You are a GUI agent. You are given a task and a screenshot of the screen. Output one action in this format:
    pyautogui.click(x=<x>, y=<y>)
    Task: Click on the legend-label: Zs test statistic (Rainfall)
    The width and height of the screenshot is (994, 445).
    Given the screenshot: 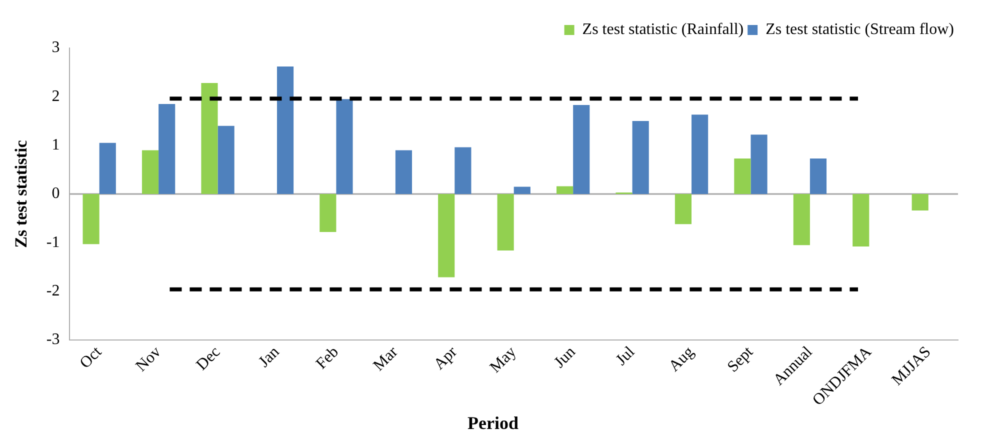 What is the action you would take?
    pyautogui.click(x=663, y=29)
    